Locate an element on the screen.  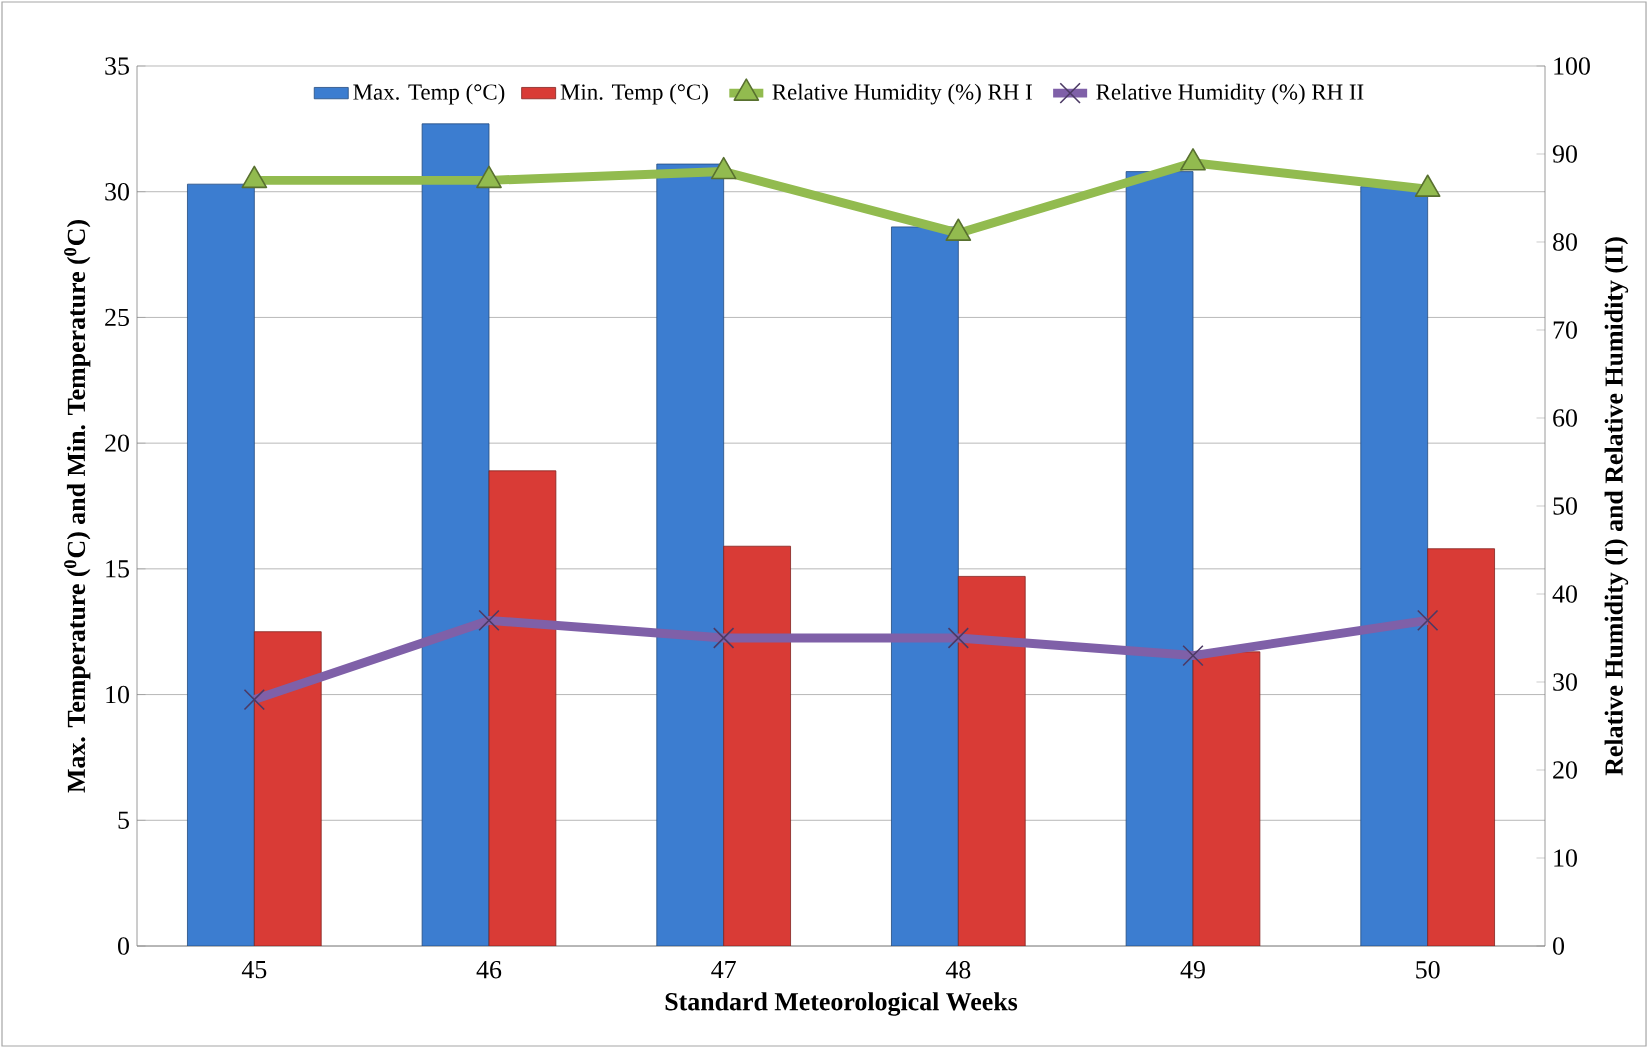
y2-tick-label: 50 is located at coordinates (1565, 506).